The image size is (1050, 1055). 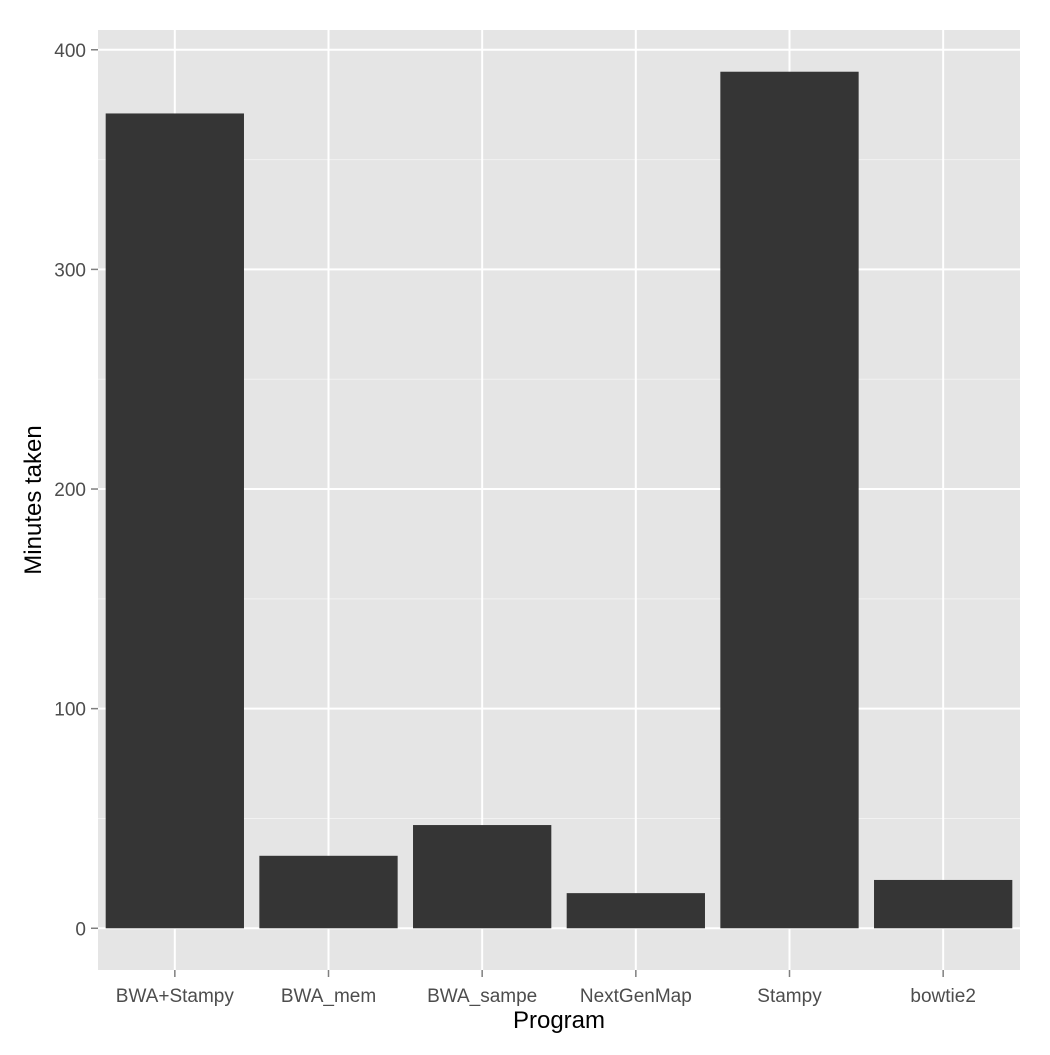 What do you see at coordinates (174, 521) in the screenshot?
I see `bar-bwa-stampy` at bounding box center [174, 521].